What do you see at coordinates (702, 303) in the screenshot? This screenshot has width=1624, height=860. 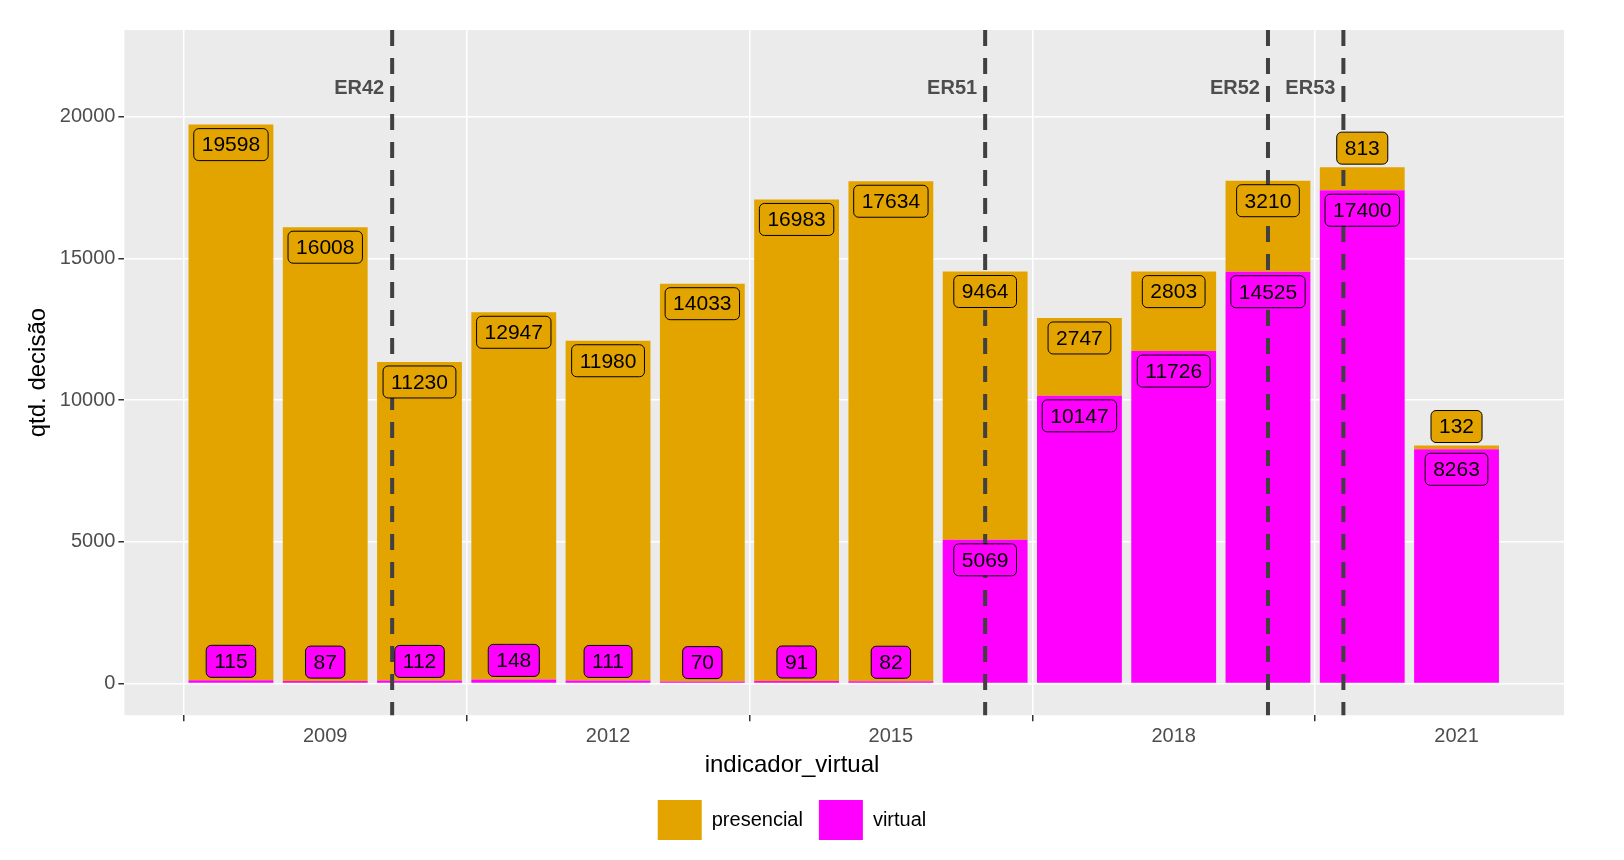 I see `data-label: 14033` at bounding box center [702, 303].